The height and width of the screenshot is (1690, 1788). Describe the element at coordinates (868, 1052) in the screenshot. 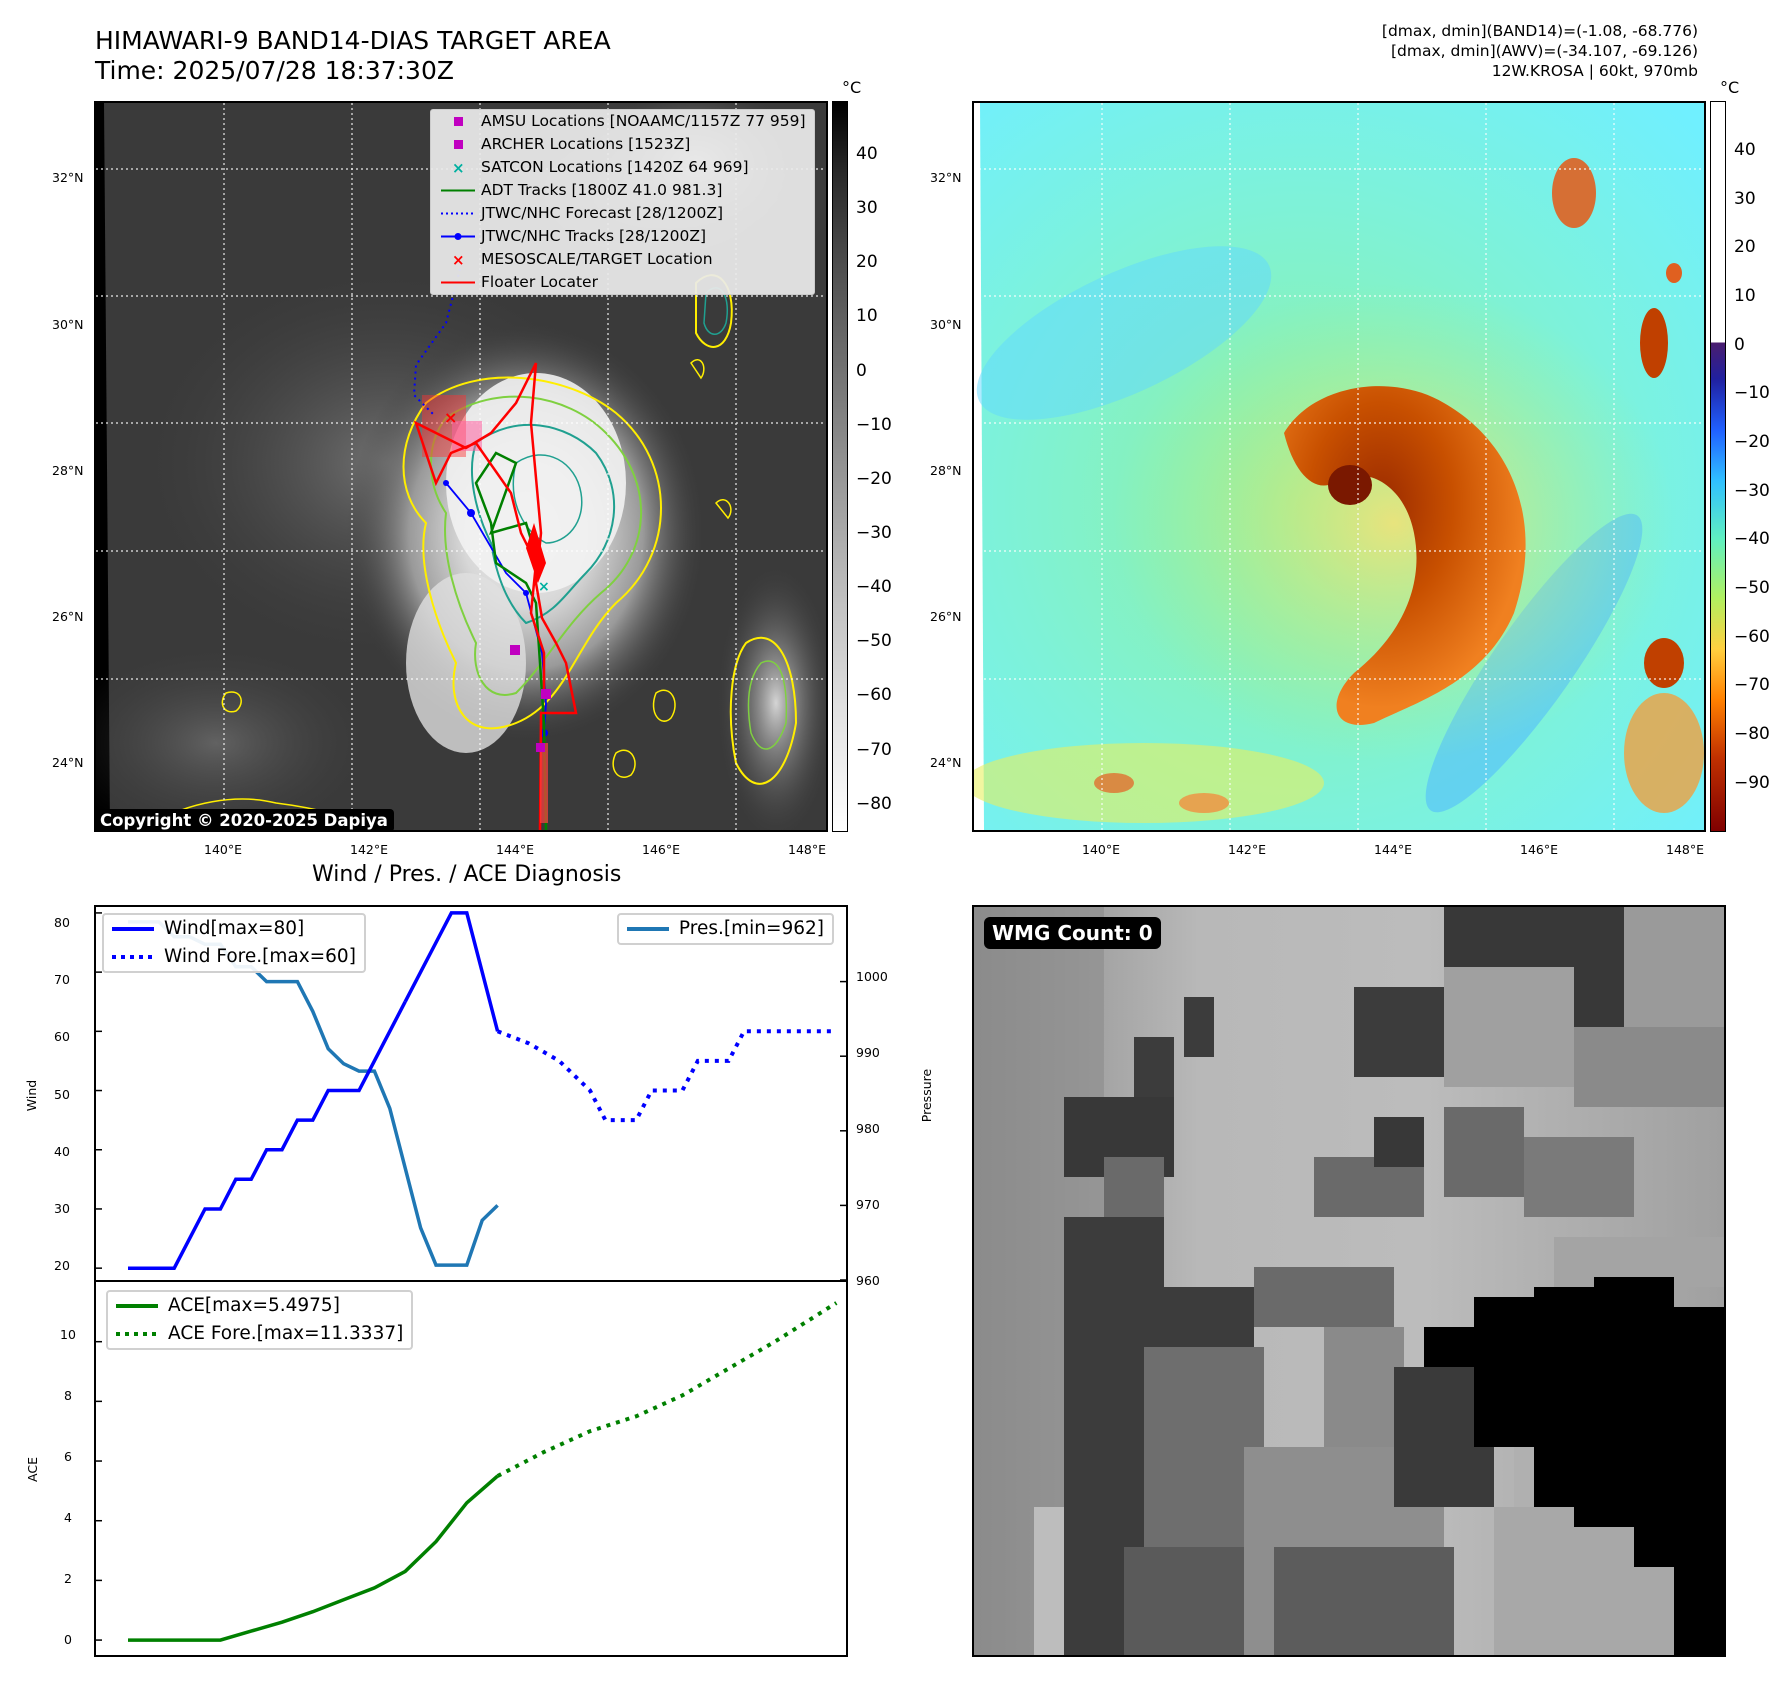

I see `pressure-tick: 990` at that location.